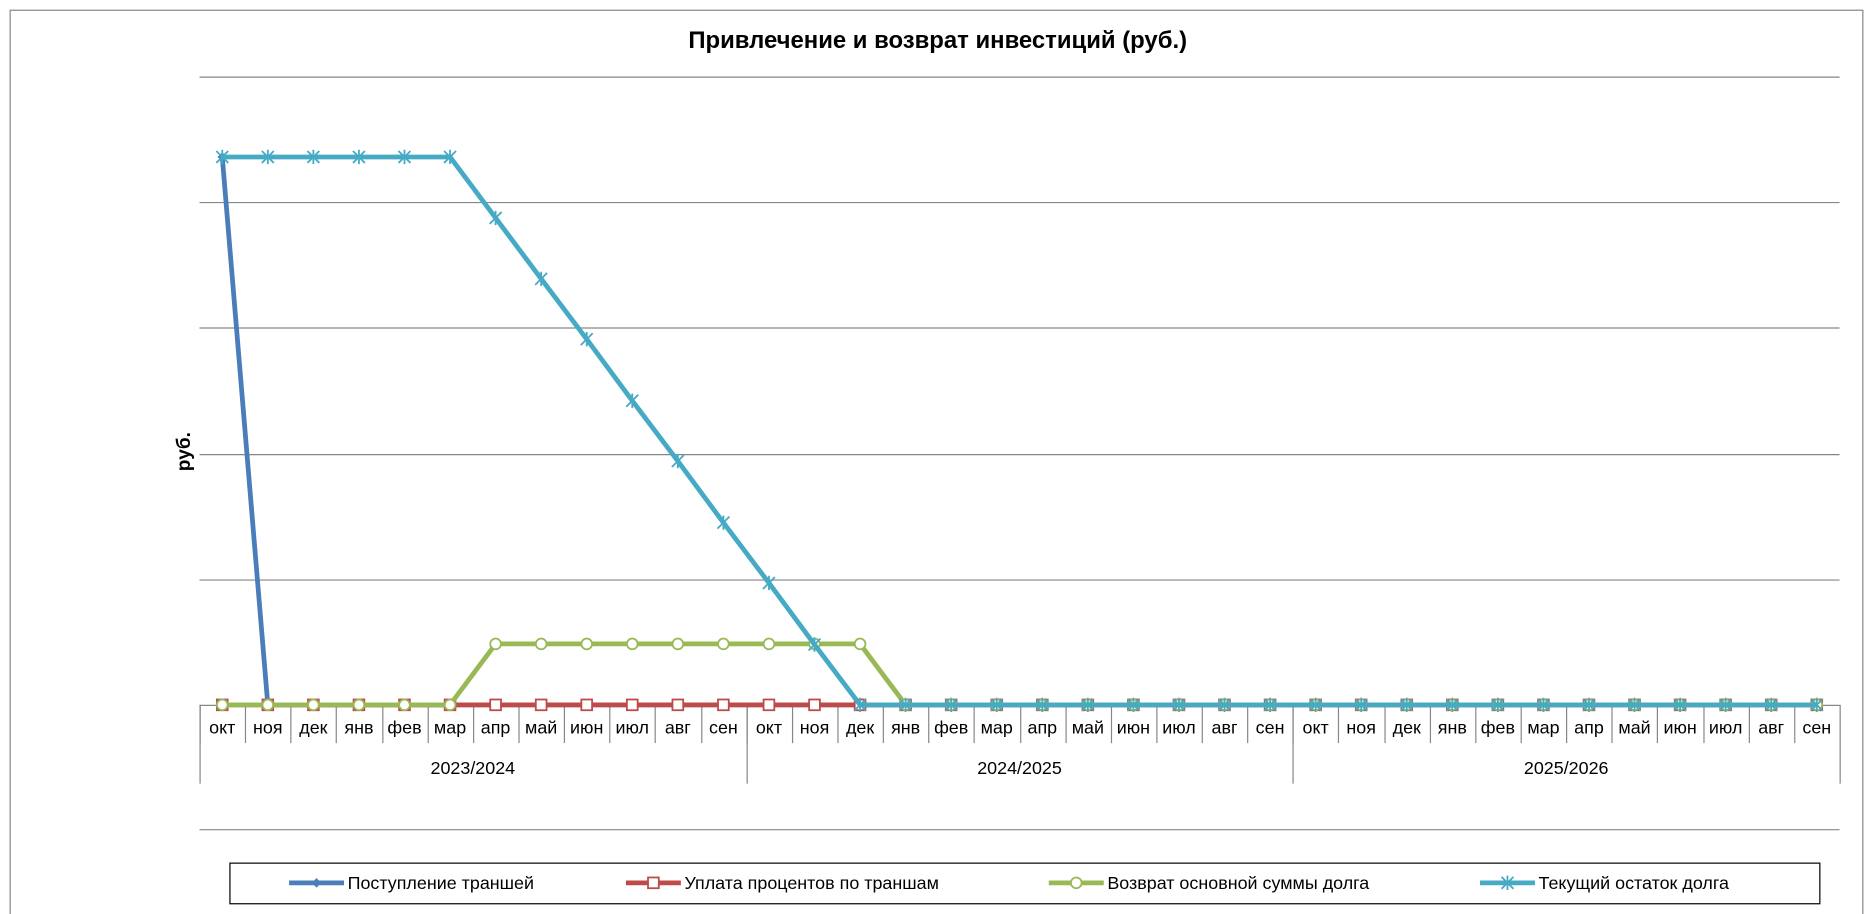 This screenshot has height=914, width=1873. What do you see at coordinates (441, 883) in the screenshot?
I see `legend-label: Поступление траншей` at bounding box center [441, 883].